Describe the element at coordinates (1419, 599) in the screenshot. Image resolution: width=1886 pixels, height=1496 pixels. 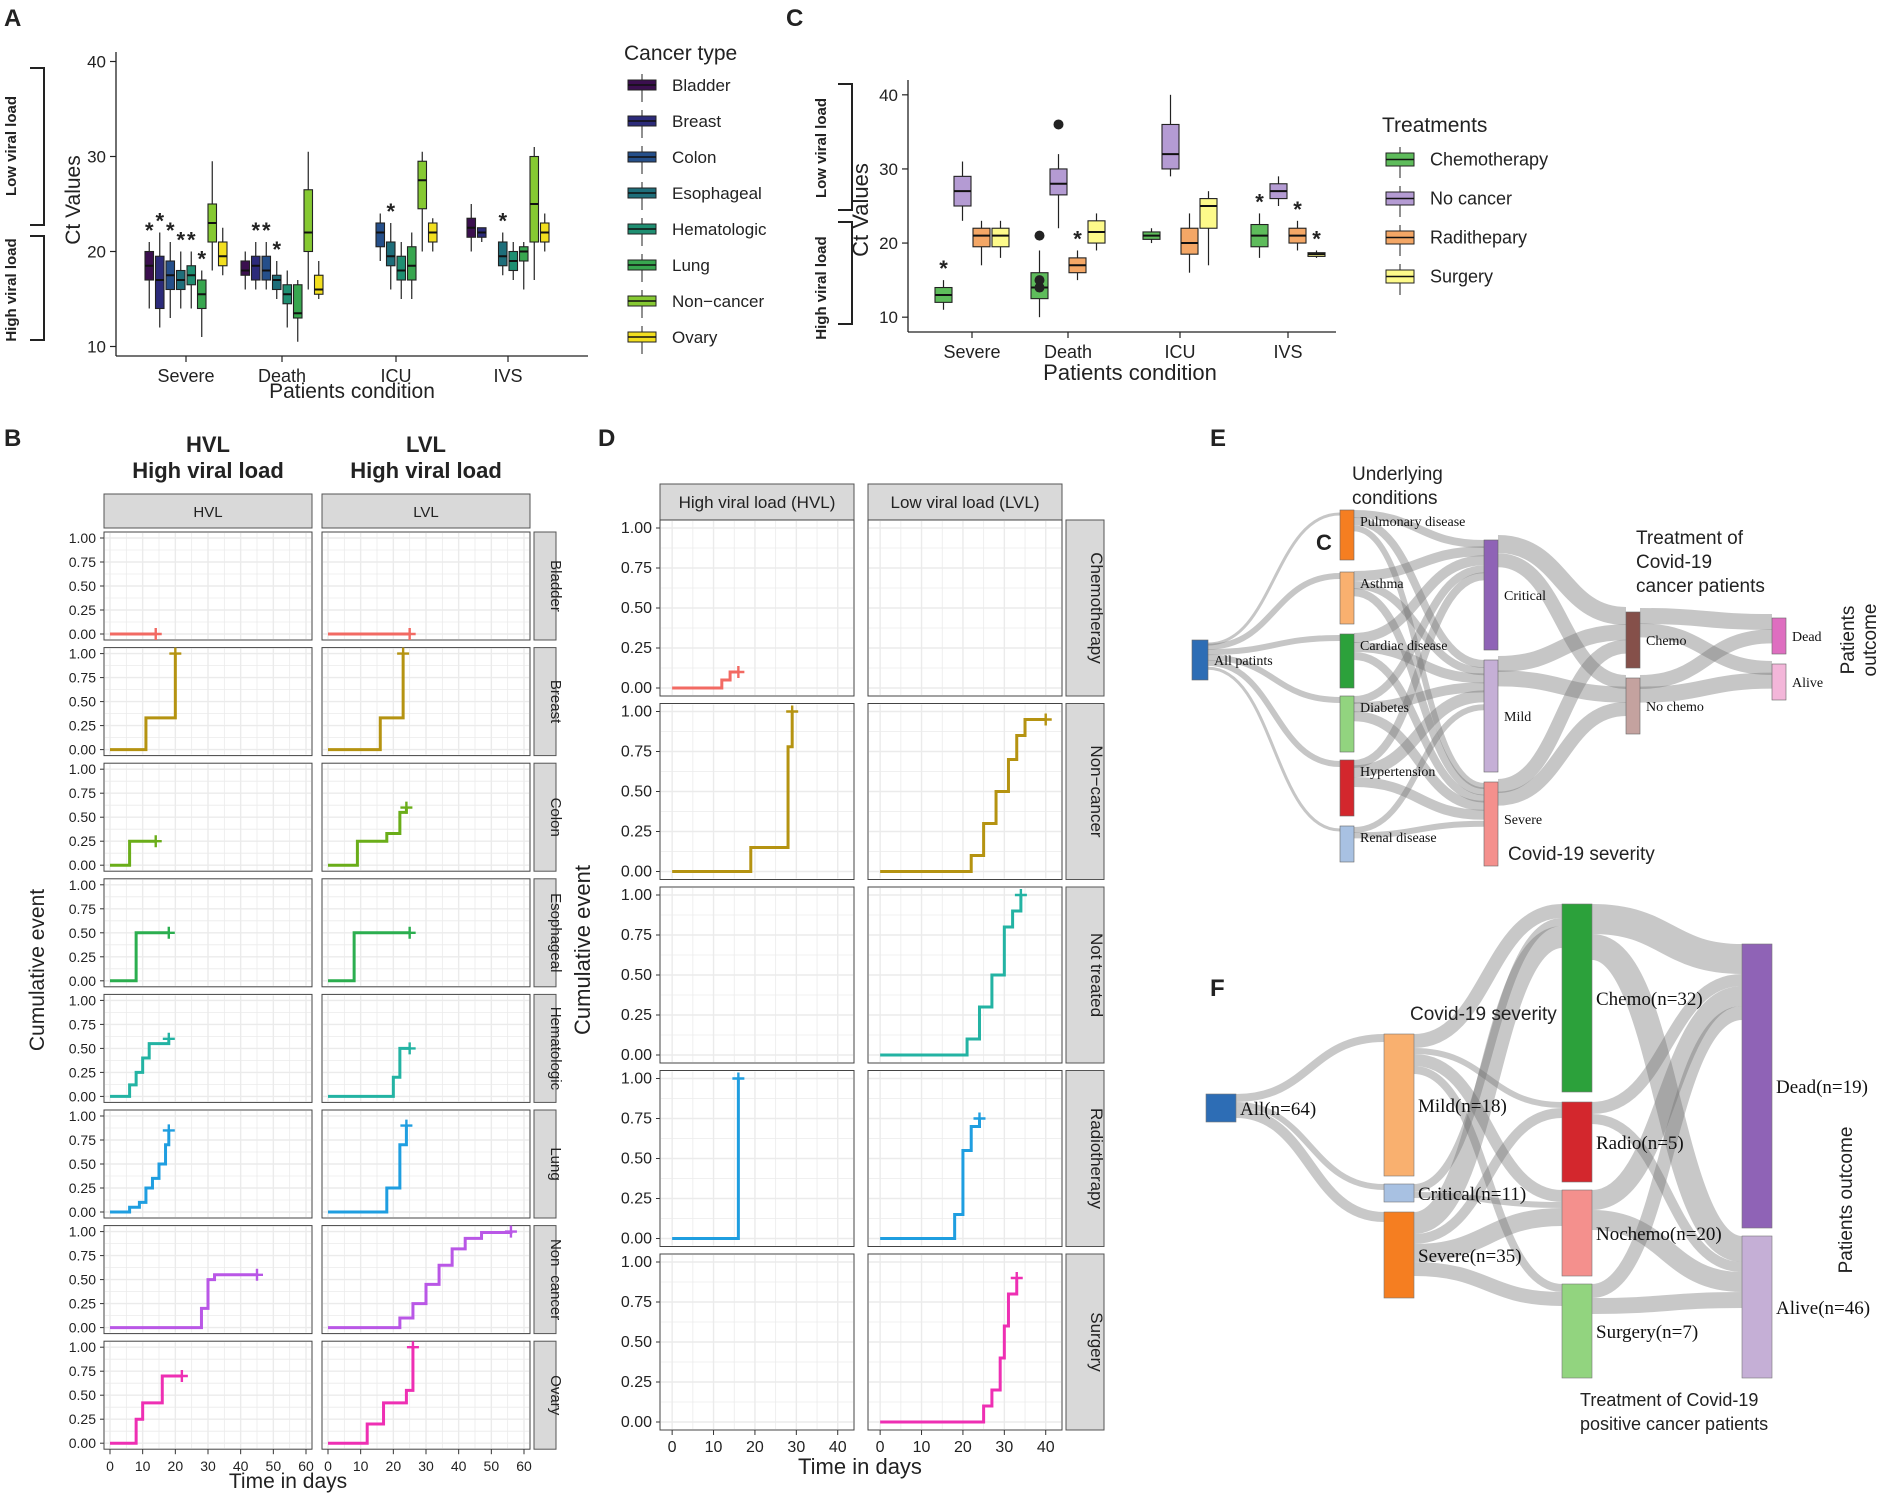
I see `e-flow-car-cri` at that location.